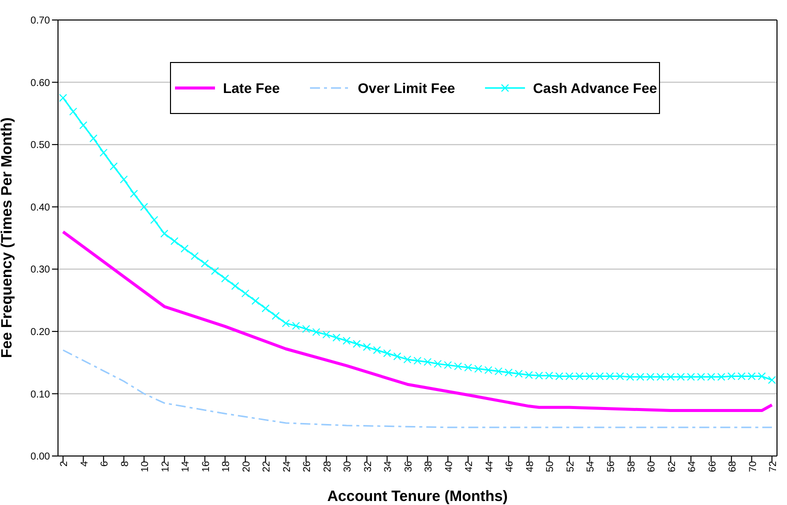 The image size is (787, 505). Describe the element at coordinates (40, 332) in the screenshot. I see `y-tick-label: 0.20` at that location.